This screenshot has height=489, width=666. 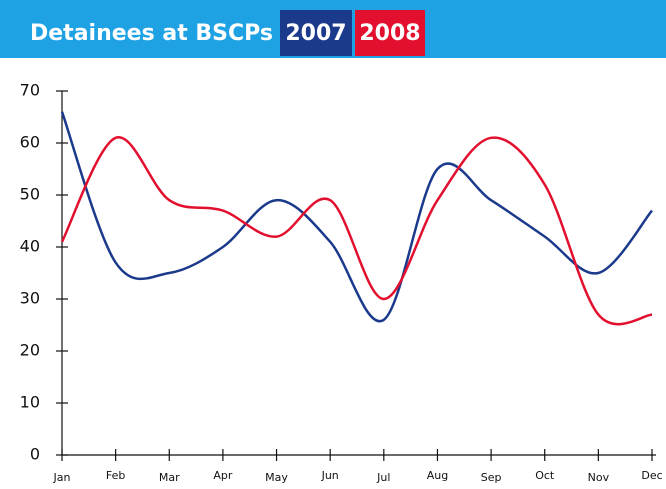 What do you see at coordinates (30, 142) in the screenshot?
I see `y-tick-label: 60` at bounding box center [30, 142].